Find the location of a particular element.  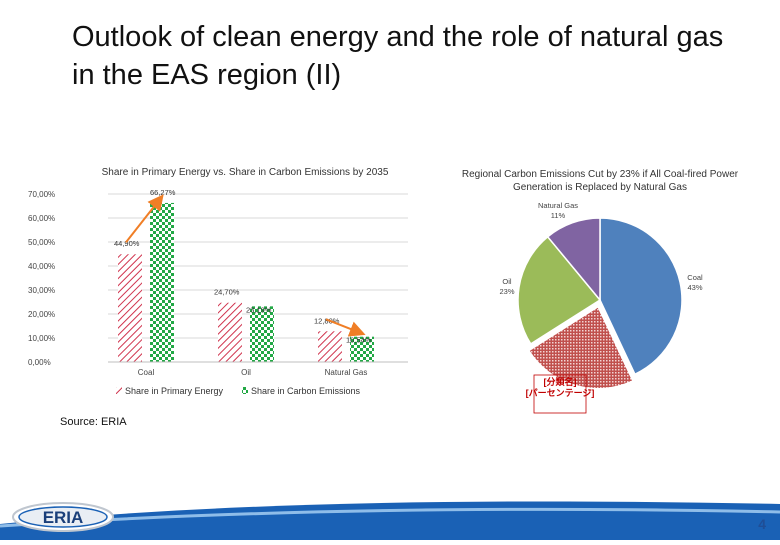

pie-slice-coal is located at coordinates (641, 296).